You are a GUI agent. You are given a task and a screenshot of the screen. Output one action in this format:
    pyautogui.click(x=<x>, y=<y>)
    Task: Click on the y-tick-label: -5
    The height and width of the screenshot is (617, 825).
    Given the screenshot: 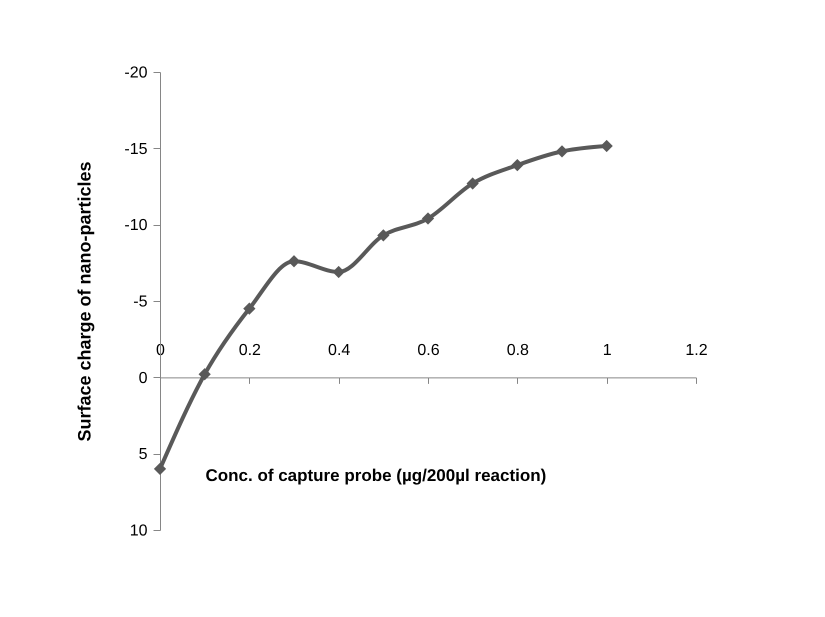 What is the action you would take?
    pyautogui.click(x=140, y=302)
    